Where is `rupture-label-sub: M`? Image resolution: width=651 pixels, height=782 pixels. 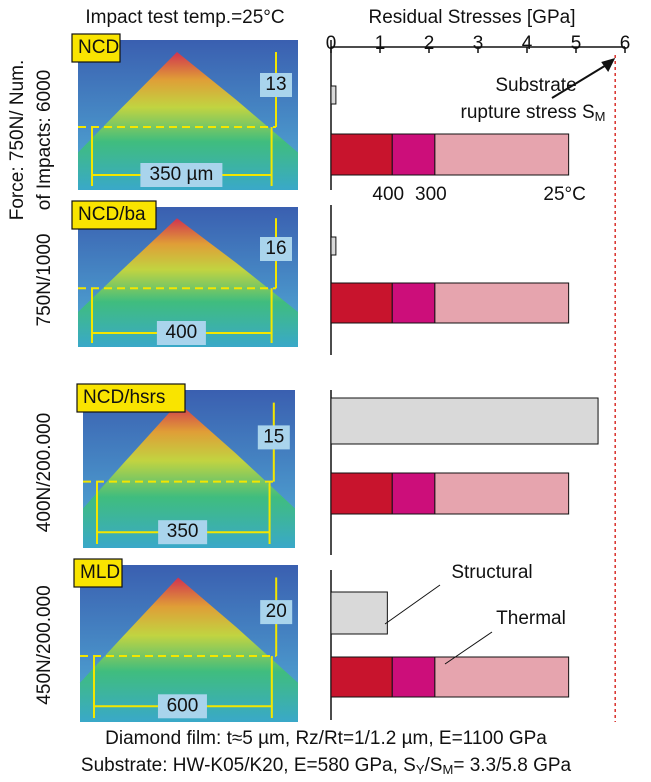 rupture-label-sub: M is located at coordinates (600, 116).